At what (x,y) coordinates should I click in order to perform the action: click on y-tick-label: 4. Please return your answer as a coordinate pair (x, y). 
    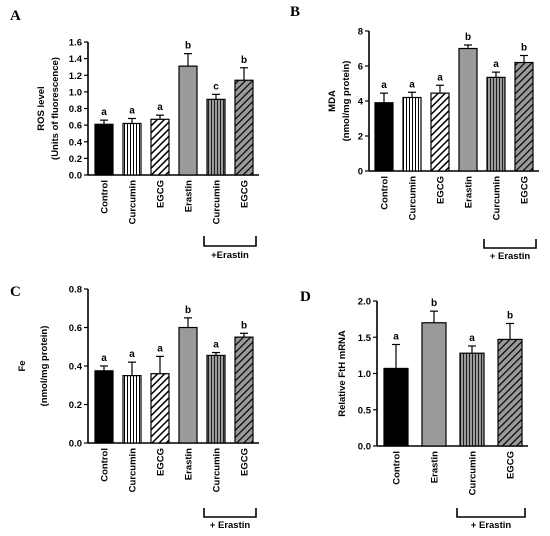
    Looking at the image, I should click on (361, 102).